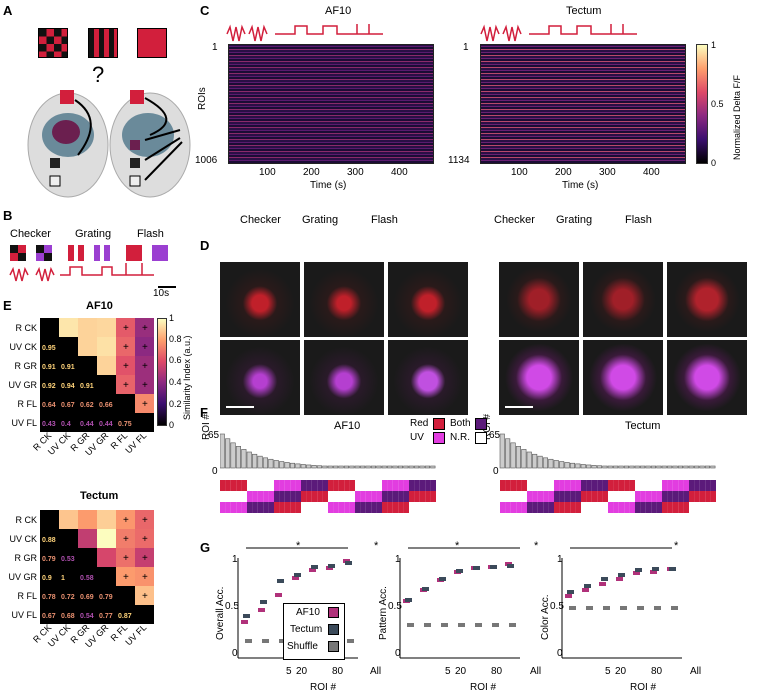 The width and height of the screenshot is (759, 700). Describe the element at coordinates (24, 615) in the screenshot. I see `e-tectum-row-label: UV FL` at that location.